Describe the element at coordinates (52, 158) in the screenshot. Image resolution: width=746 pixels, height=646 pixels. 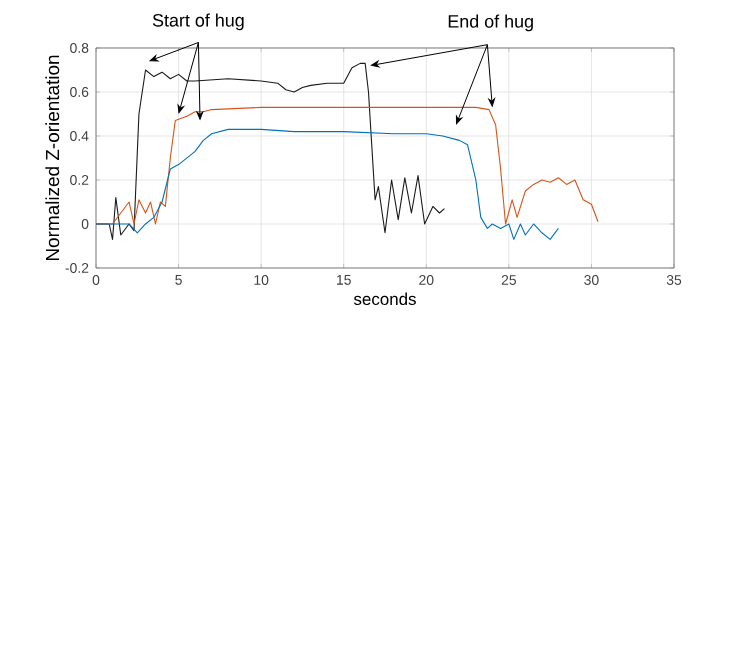
I see `y-axis-title: Normalized Z-orientation` at that location.